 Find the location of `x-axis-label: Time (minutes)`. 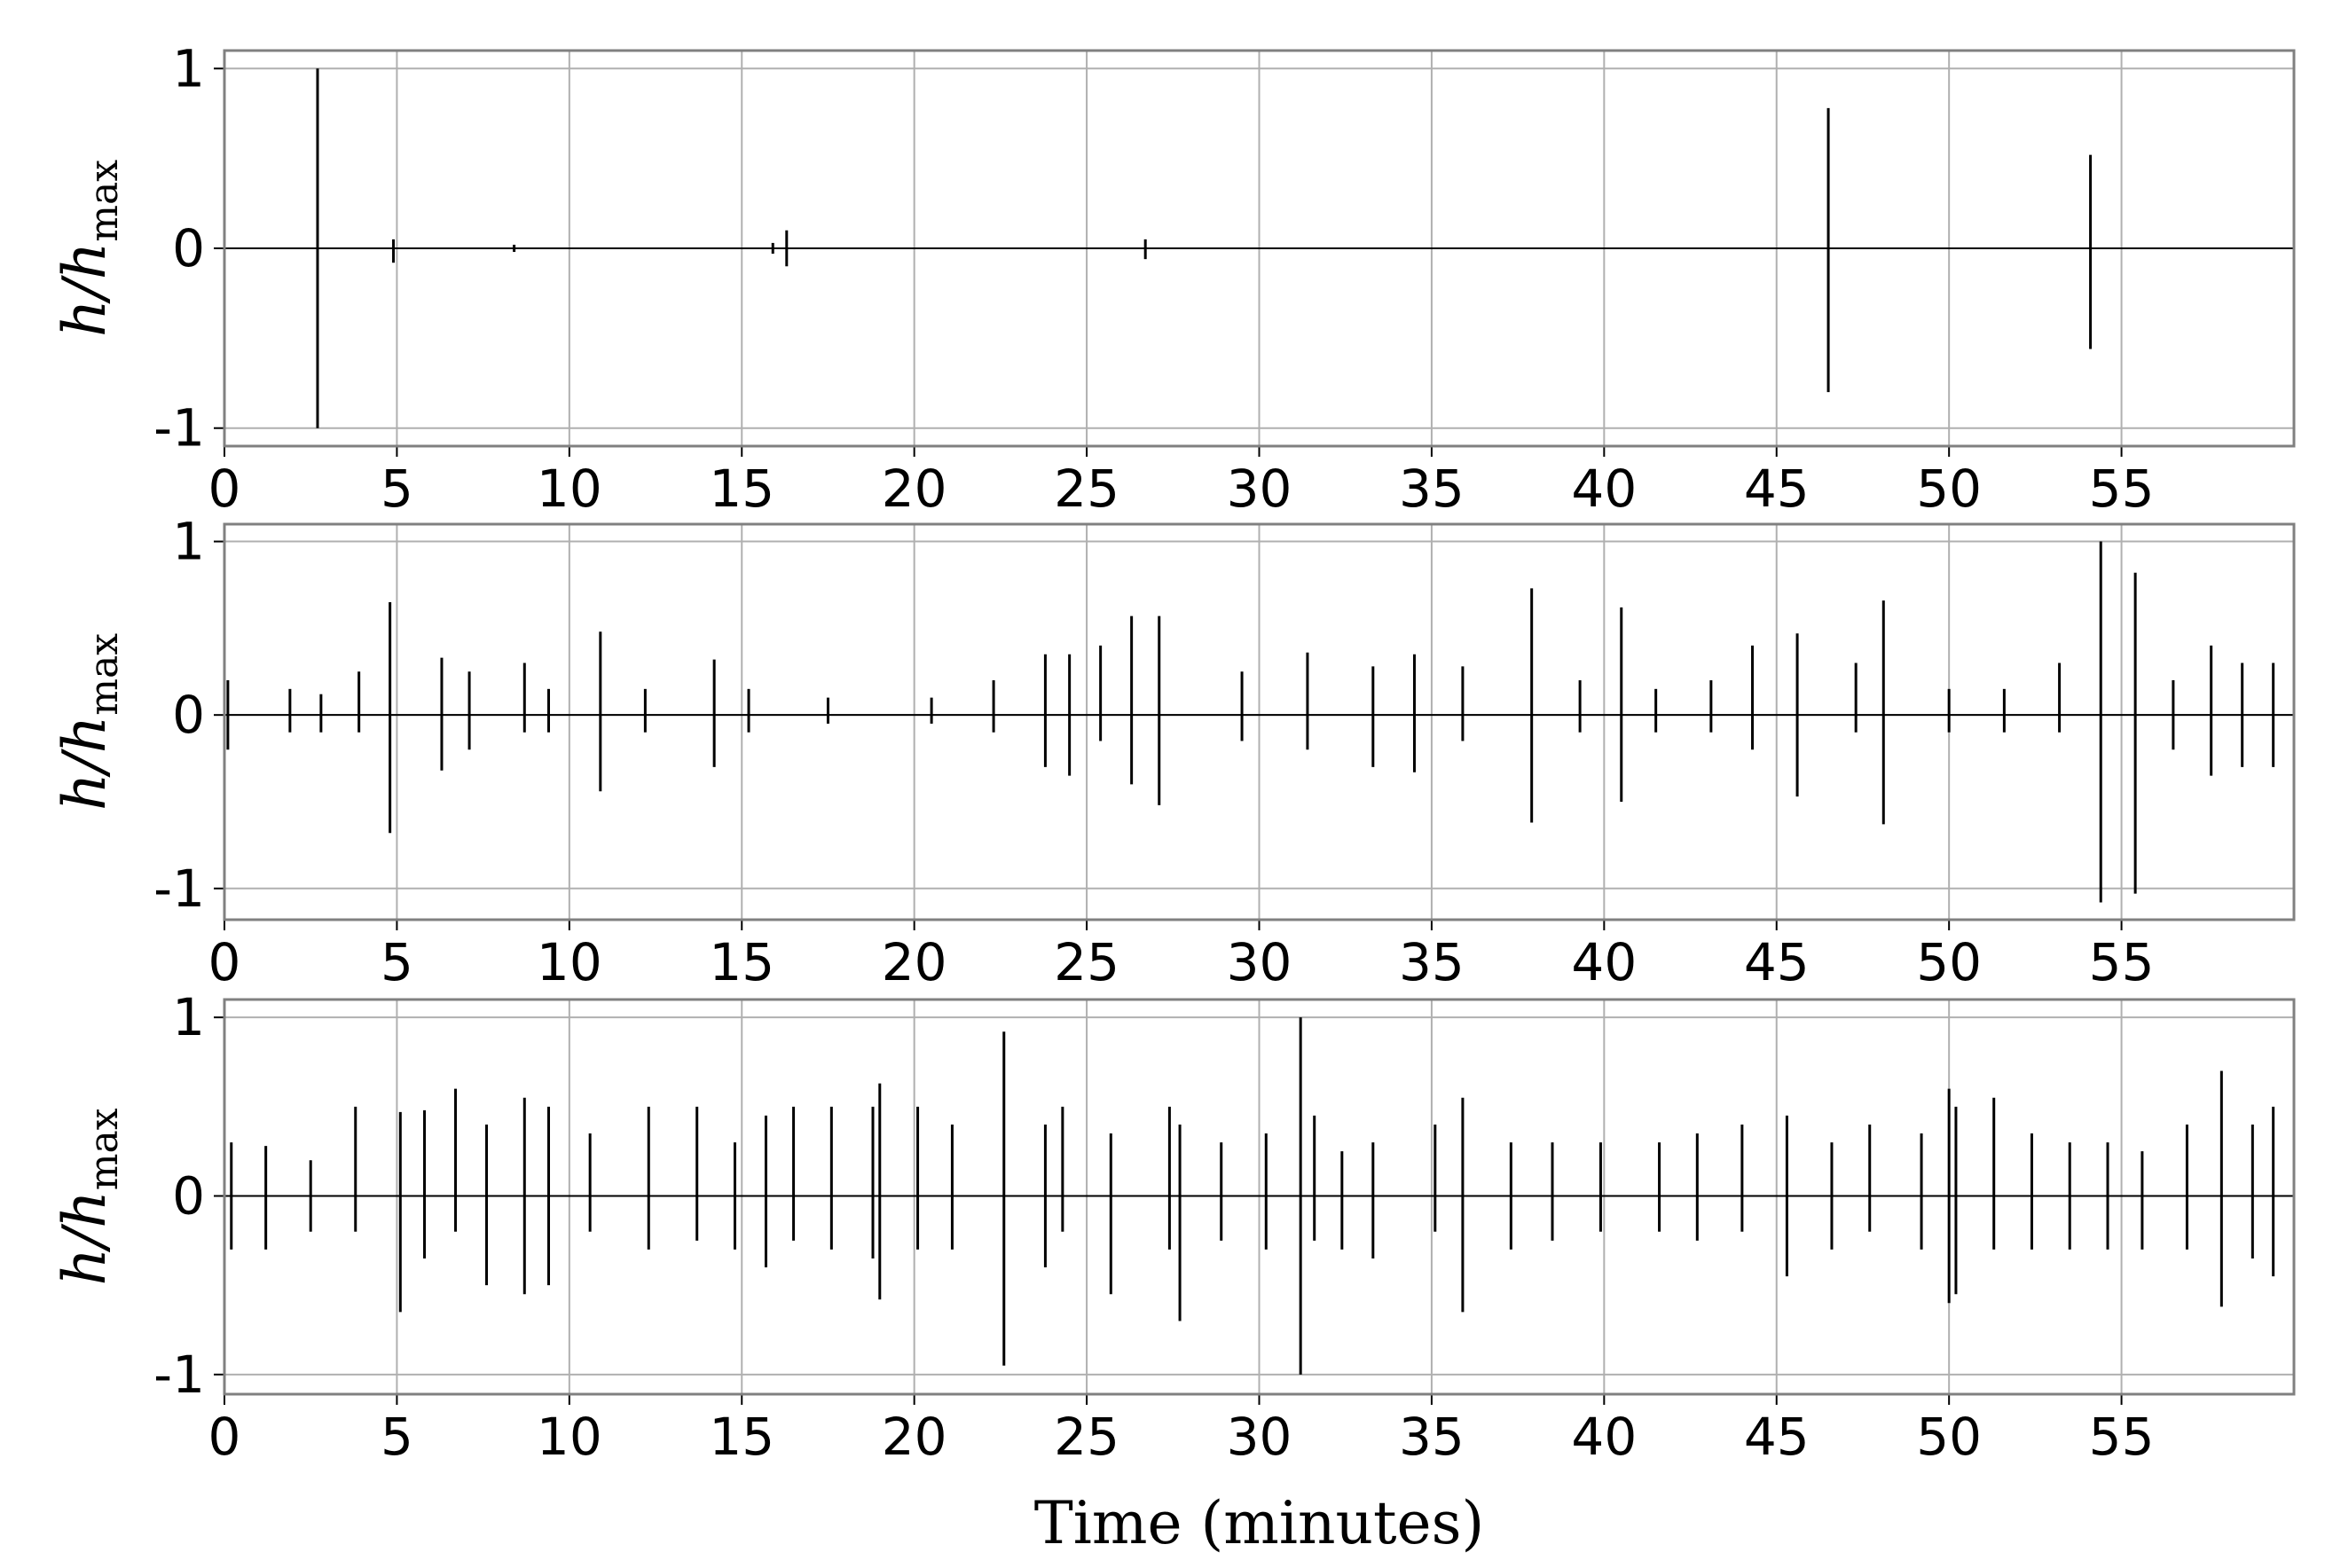

x-axis-label: Time (minutes) is located at coordinates (1259, 1523).